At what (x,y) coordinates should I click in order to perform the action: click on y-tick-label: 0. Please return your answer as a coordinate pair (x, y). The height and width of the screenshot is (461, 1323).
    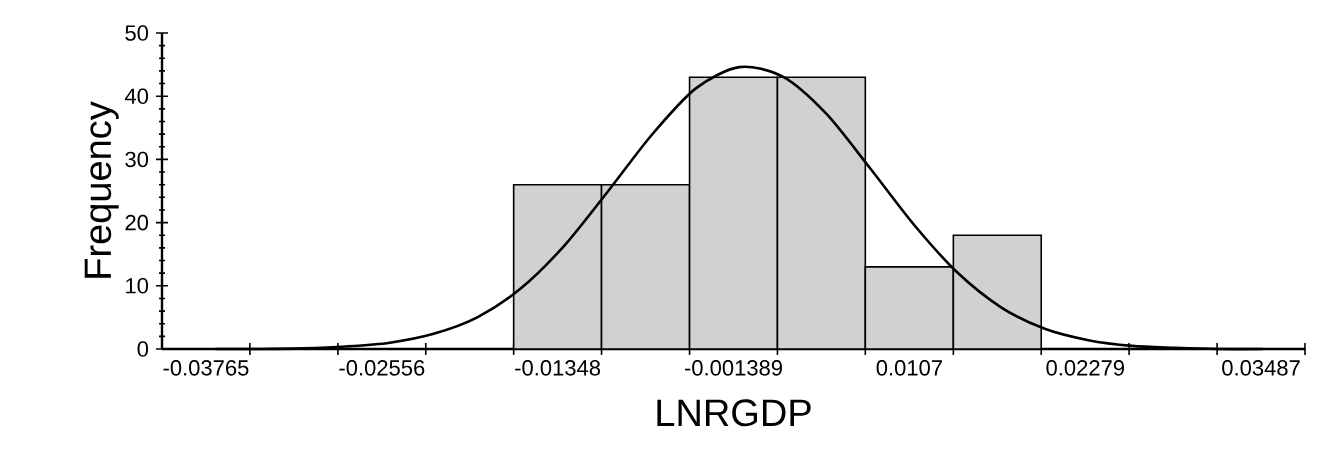
    Looking at the image, I should click on (143, 349).